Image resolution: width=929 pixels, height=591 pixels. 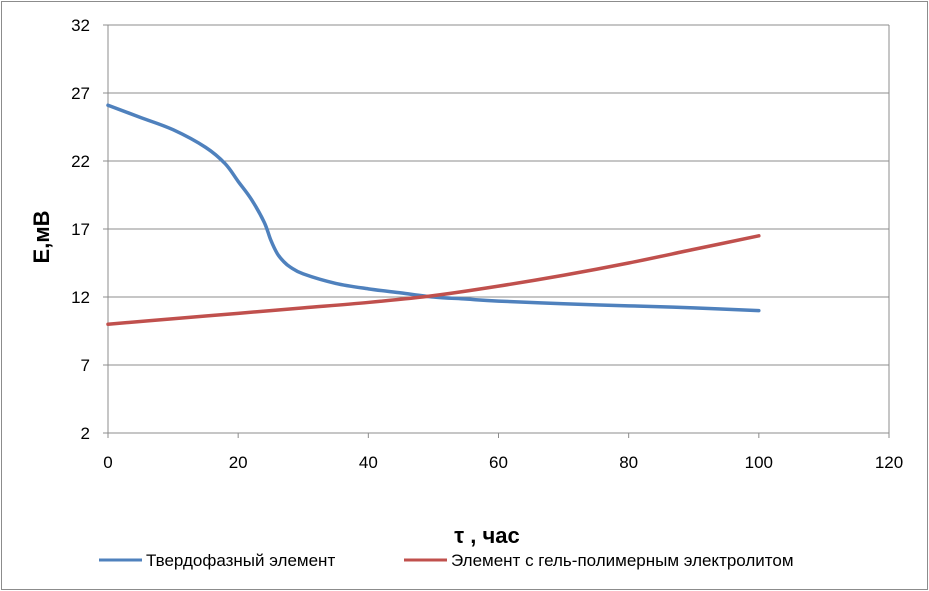 I want to click on y-tick-label-4: 22, so click(x=80, y=161).